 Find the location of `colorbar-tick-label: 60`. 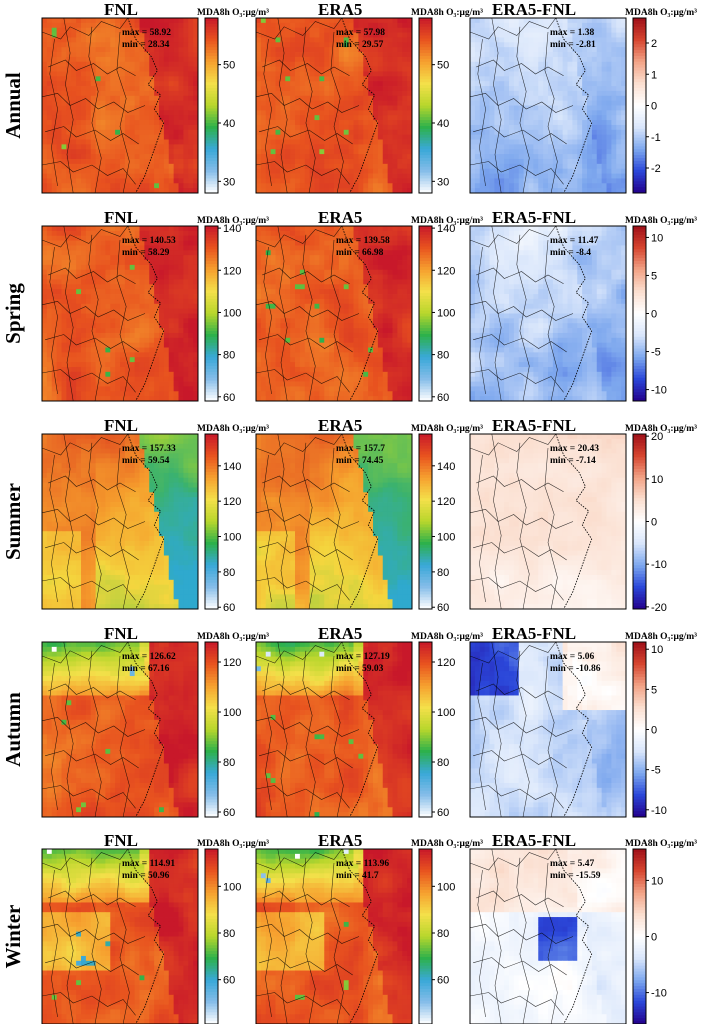

colorbar-tick-label: 60 is located at coordinates (229, 608).